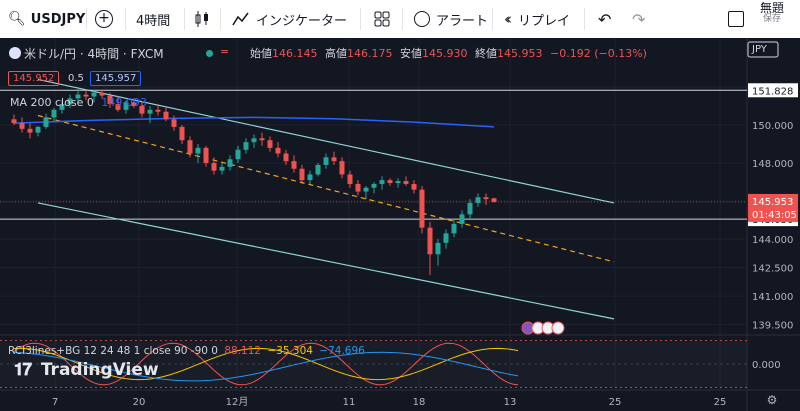  What do you see at coordinates (17, 19) in the screenshot?
I see `search-icon: 🔍︎` at bounding box center [17, 19].